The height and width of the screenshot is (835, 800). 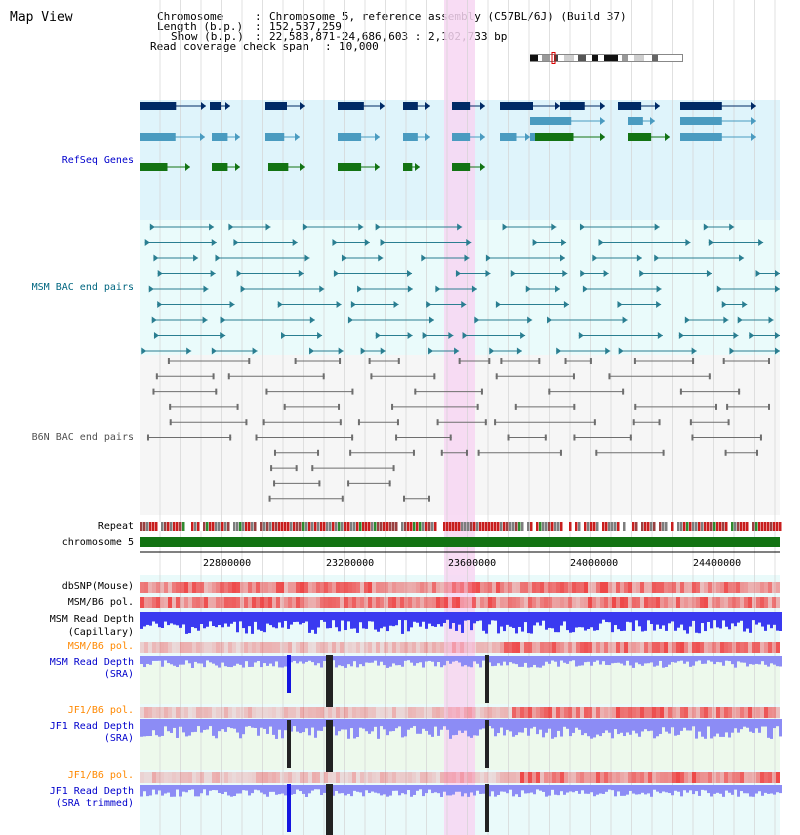 What do you see at coordinates (410, 106) in the screenshot?
I see `refseq-gene-row-1-exon` at bounding box center [410, 106].